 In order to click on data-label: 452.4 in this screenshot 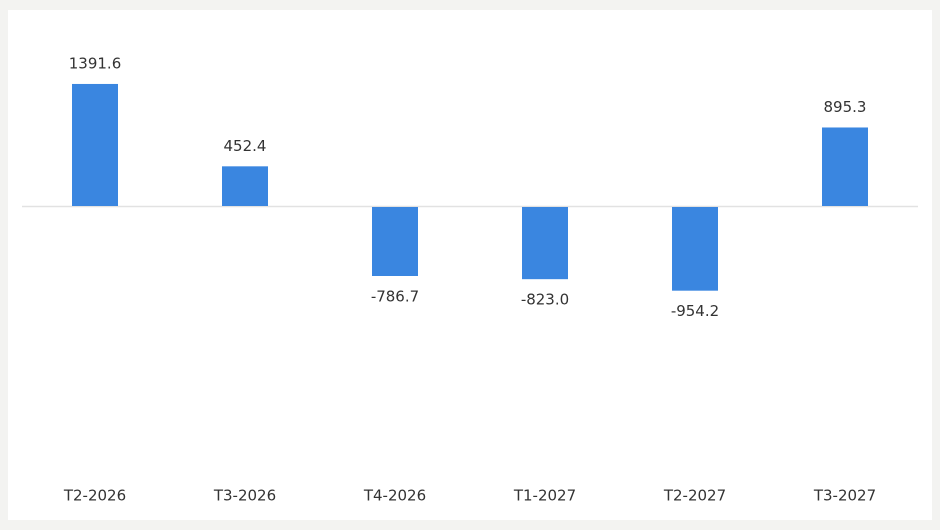, I will do `click(245, 146)`.